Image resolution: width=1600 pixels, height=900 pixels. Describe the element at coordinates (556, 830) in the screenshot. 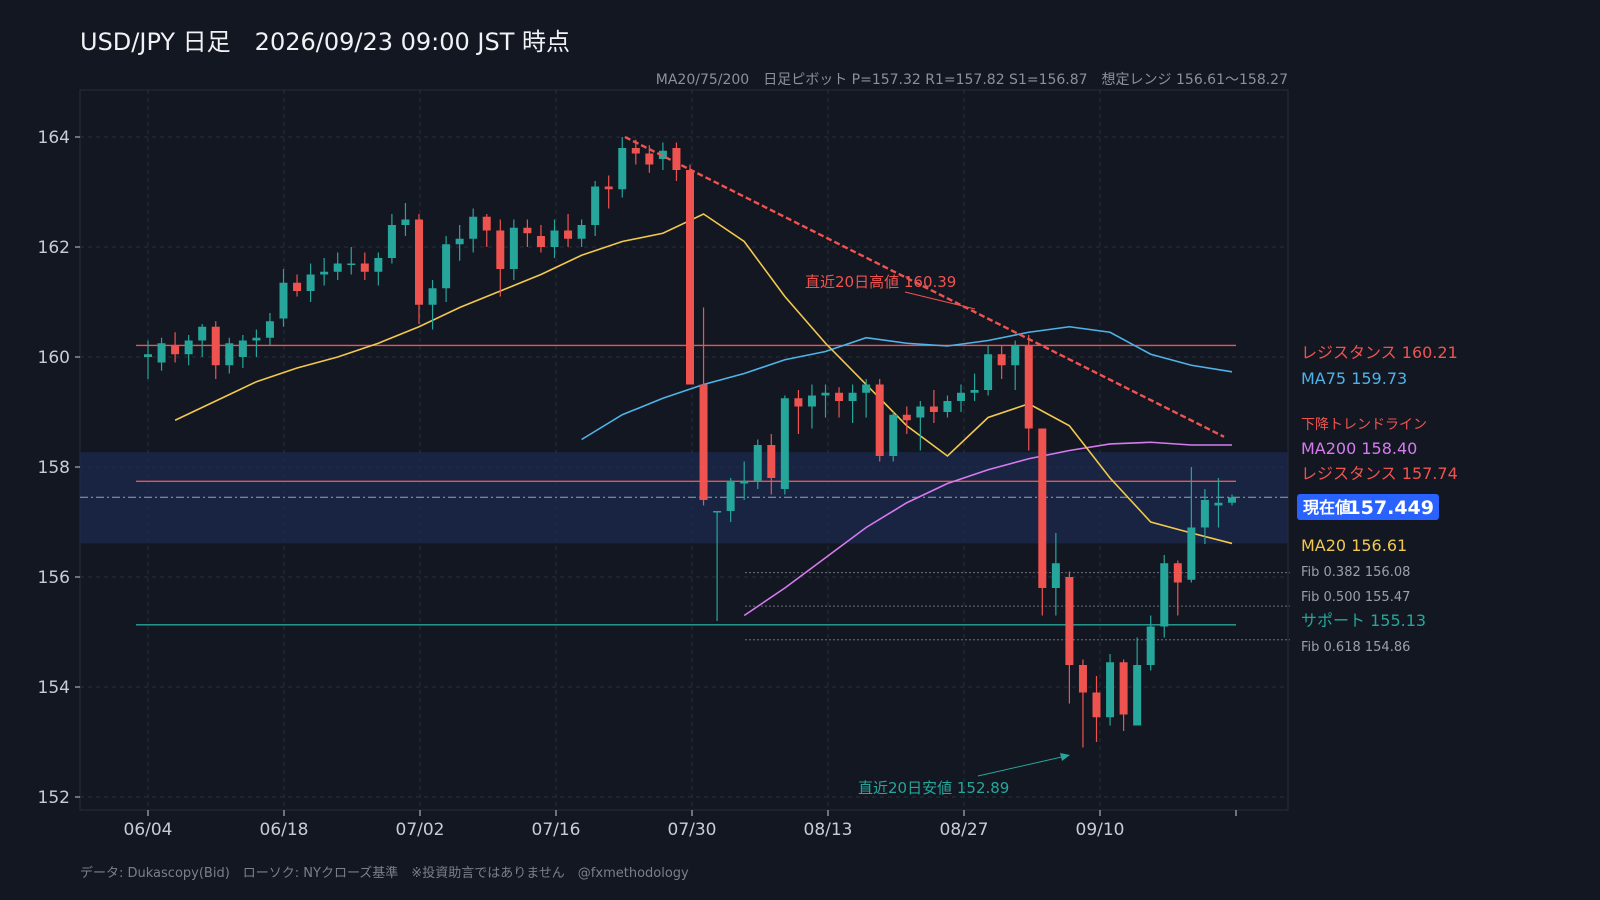

I see `x-tick-label: 07/16` at that location.